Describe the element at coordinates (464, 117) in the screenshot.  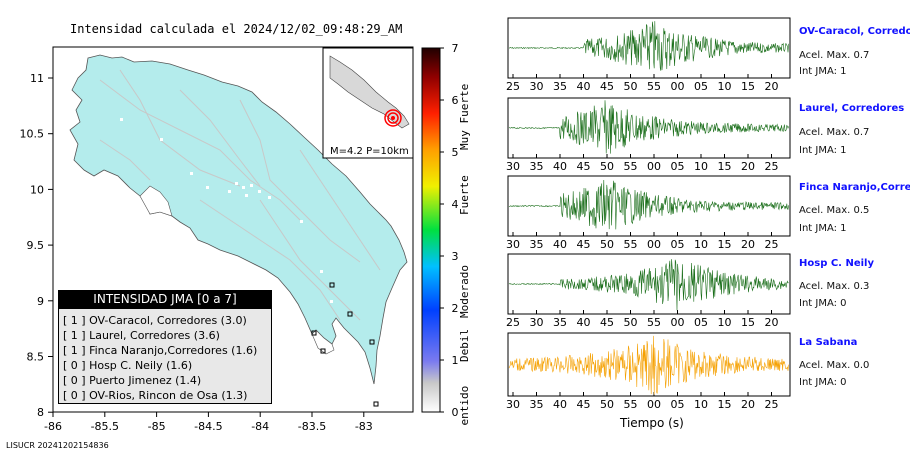
I see `band-muy-fuerte: Muy Fuerte` at that location.